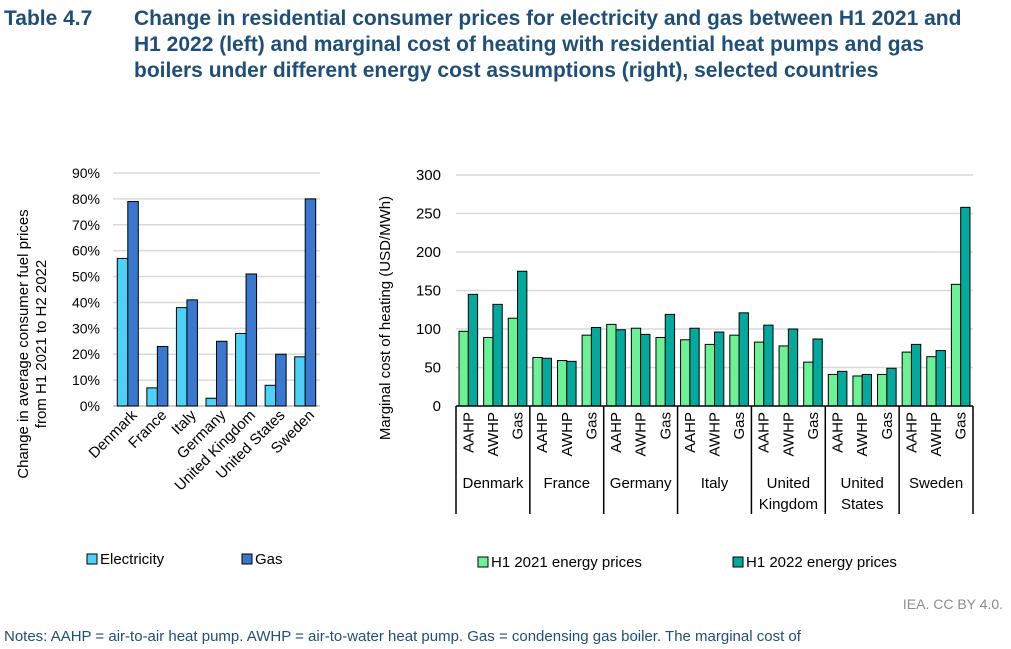 This screenshot has width=1011, height=649. I want to click on left-y-tick-label: 70%, so click(86, 225).